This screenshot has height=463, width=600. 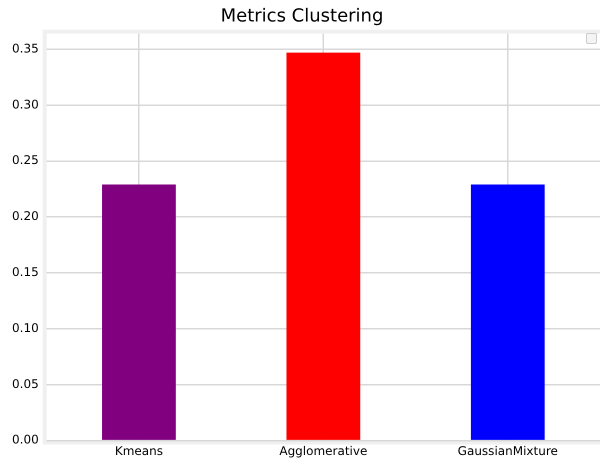 I want to click on y-tick-label: 0.20, so click(x=25, y=216).